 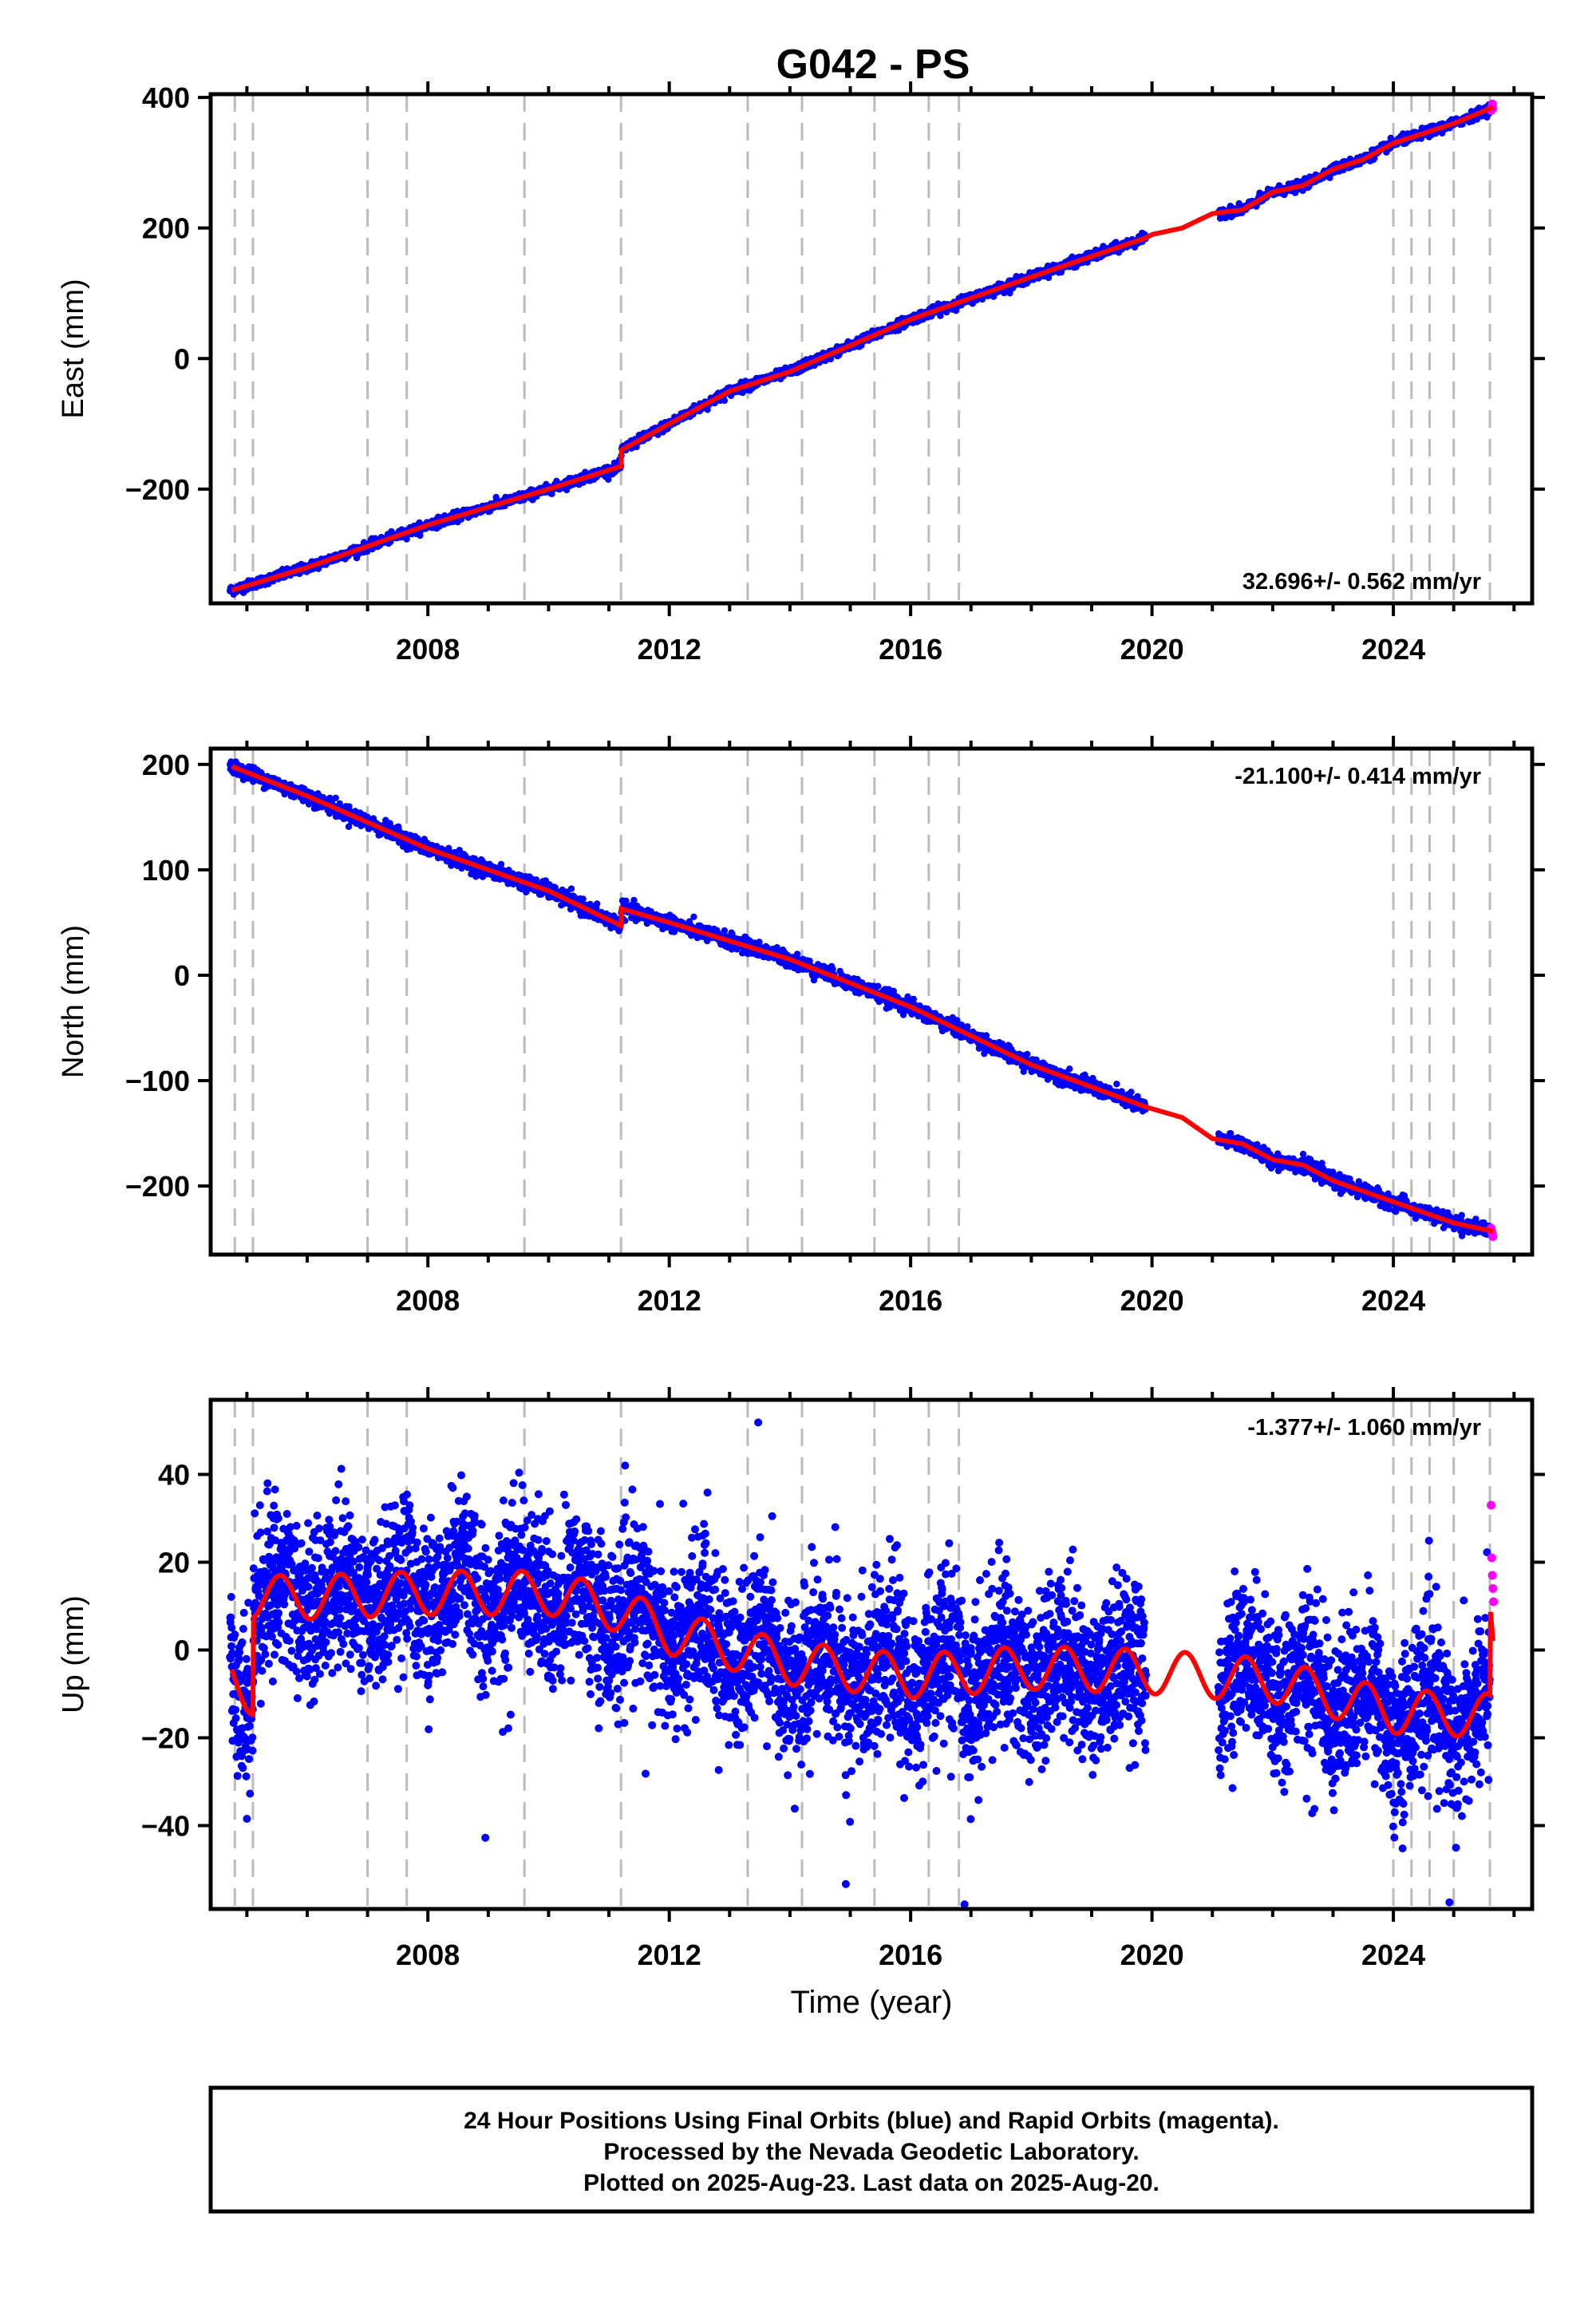 I want to click on y-tick-label: 40, so click(x=174, y=1475).